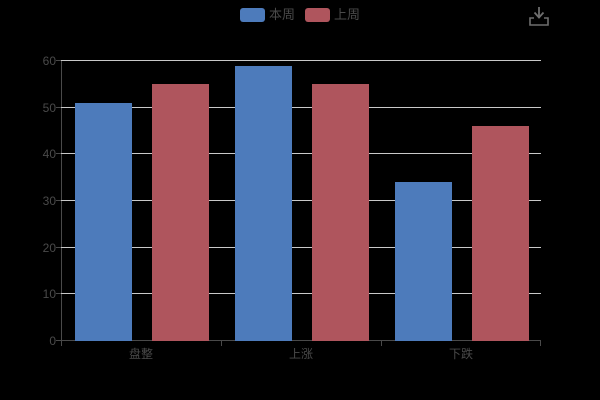  What do you see at coordinates (301, 354) in the screenshot?
I see `x-axis-label-2: 上涨` at bounding box center [301, 354].